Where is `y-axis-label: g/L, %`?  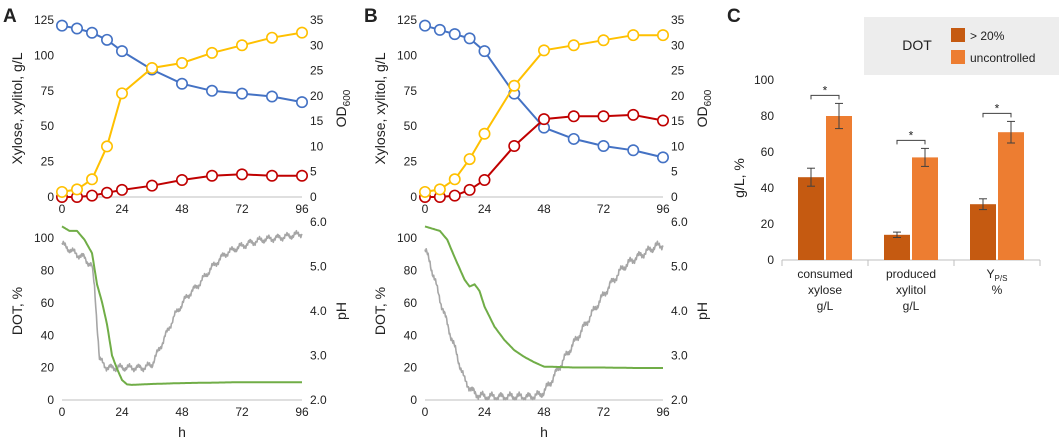 y-axis-label: g/L, % is located at coordinates (739, 178).